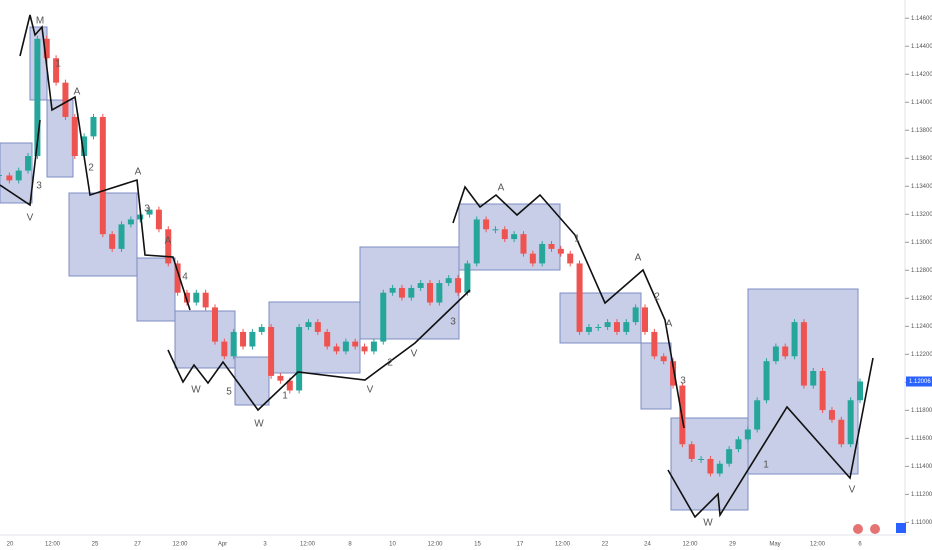 This screenshot has width=932, height=550. What do you see at coordinates (605, 545) in the screenshot?
I see `x-tick-label: 22` at bounding box center [605, 545].